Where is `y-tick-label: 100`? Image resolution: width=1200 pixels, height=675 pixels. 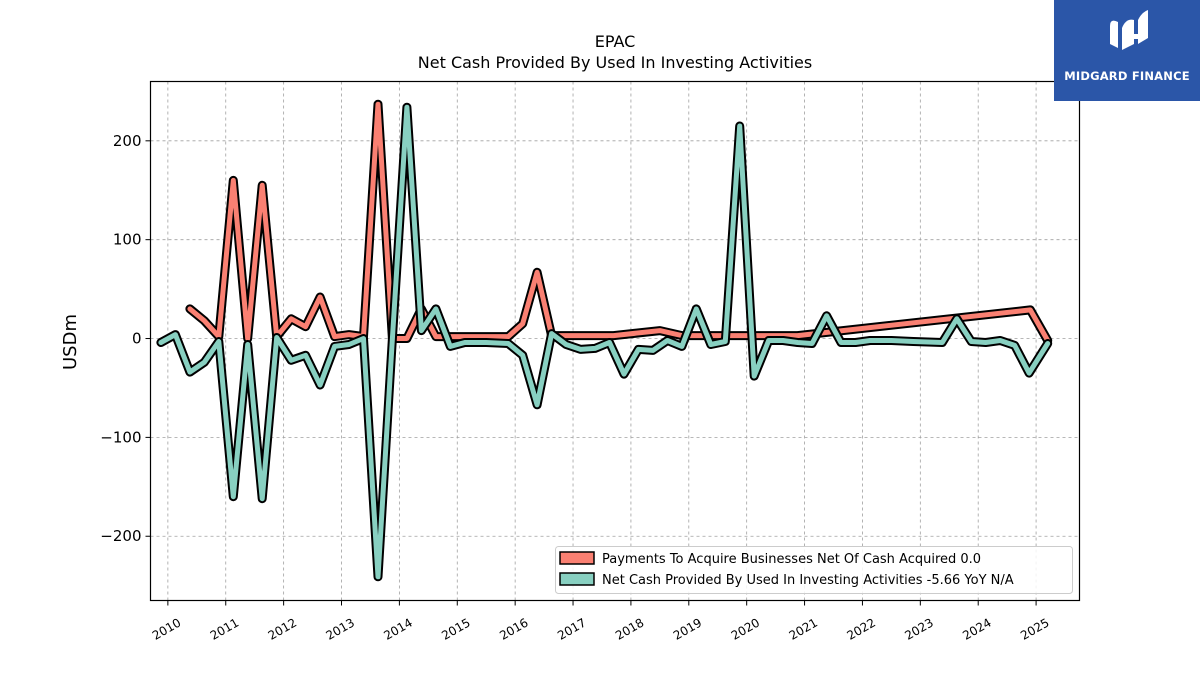 y-tick-label: 100 is located at coordinates (127, 240).